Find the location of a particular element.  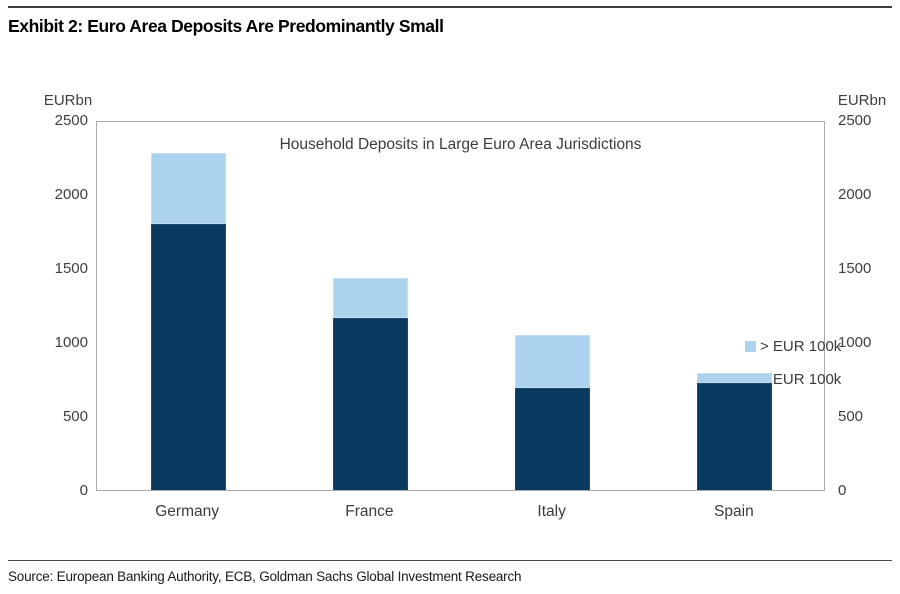

y-axis-right: 2500 2000 1500 1000 500 0 is located at coordinates (868, 305).